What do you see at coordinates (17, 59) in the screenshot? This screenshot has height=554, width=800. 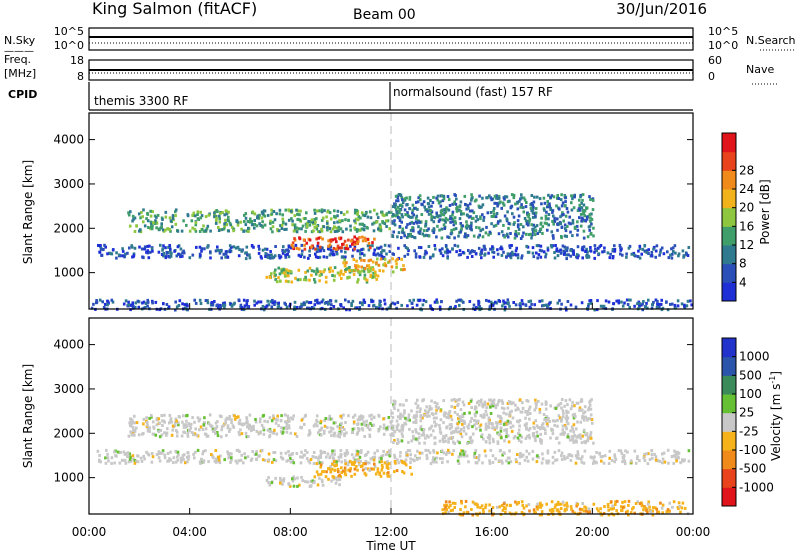 I see `freq-label: Freq.` at bounding box center [17, 59].